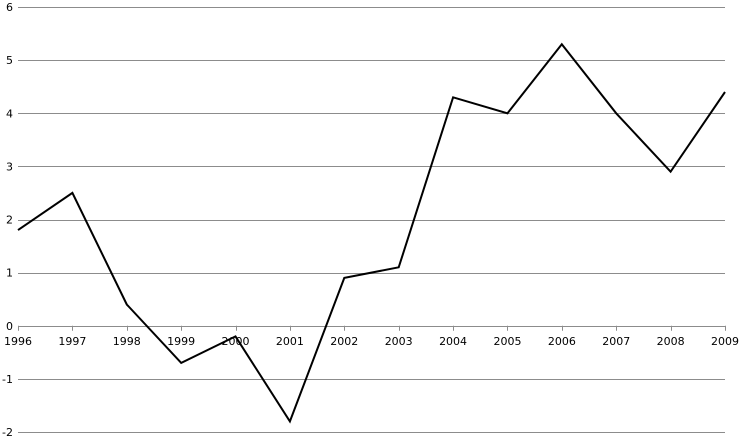  I want to click on x-tick-label: 2006, so click(562, 341).